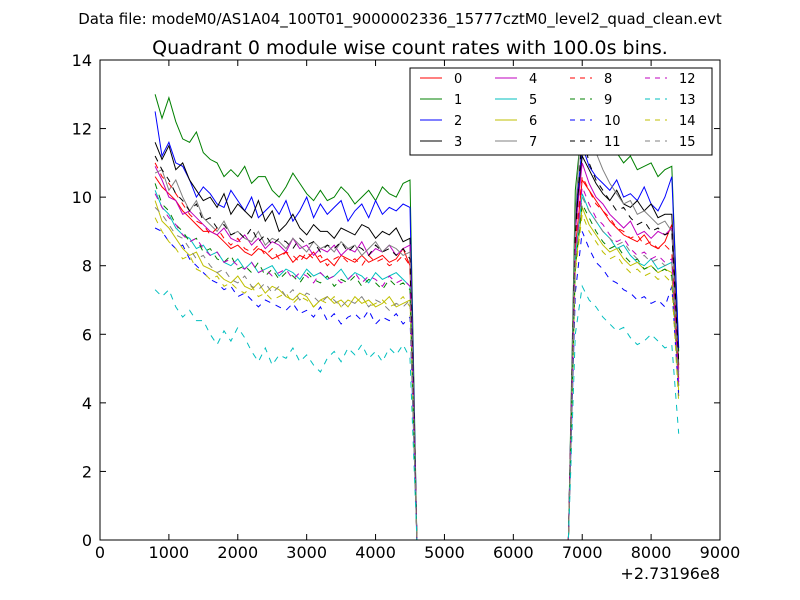 The height and width of the screenshot is (600, 800). I want to click on legend-label-6: 6, so click(533, 121).